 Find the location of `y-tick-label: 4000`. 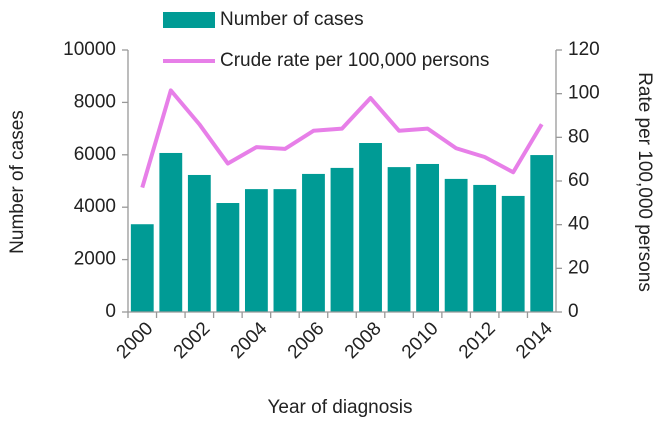

y-tick-label: 4000 is located at coordinates (95, 206).